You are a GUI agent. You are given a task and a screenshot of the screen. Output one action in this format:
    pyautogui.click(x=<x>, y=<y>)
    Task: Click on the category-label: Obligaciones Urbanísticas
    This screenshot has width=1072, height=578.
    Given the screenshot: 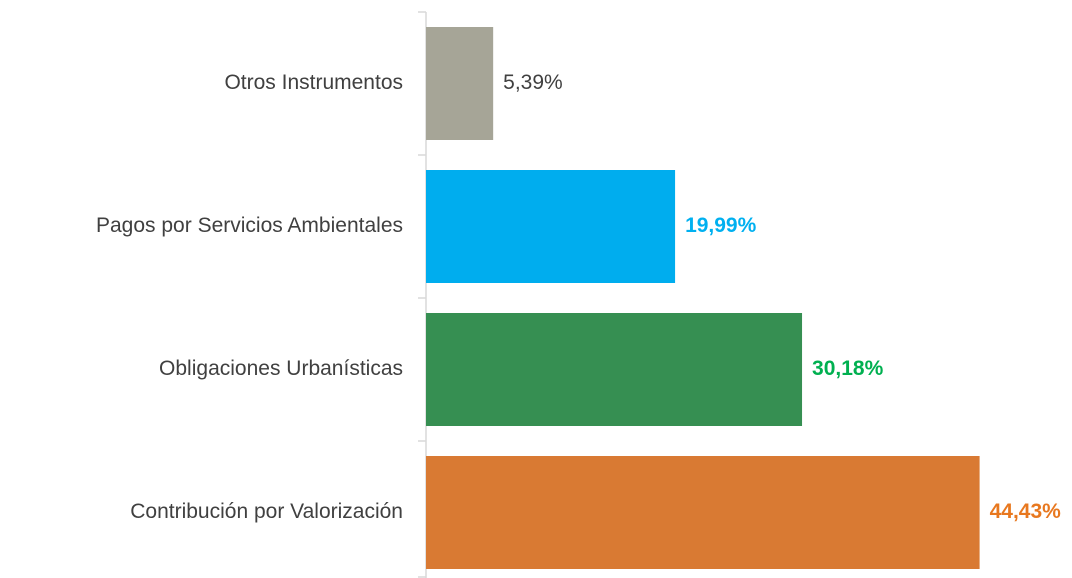 What is the action you would take?
    pyautogui.click(x=281, y=368)
    